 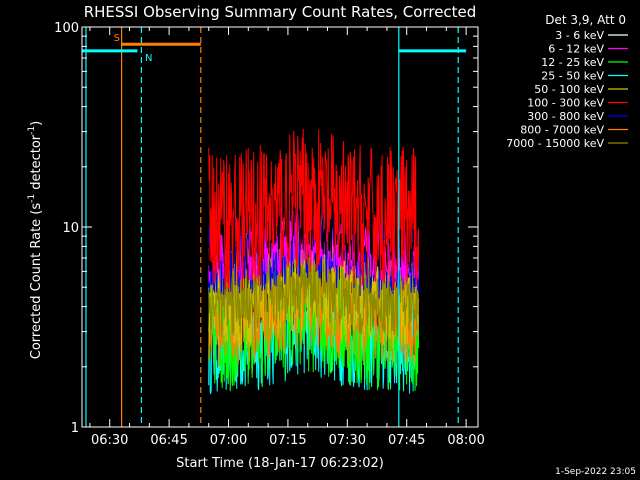 What do you see at coordinates (148, 58) in the screenshot?
I see `flag-label: N` at bounding box center [148, 58].